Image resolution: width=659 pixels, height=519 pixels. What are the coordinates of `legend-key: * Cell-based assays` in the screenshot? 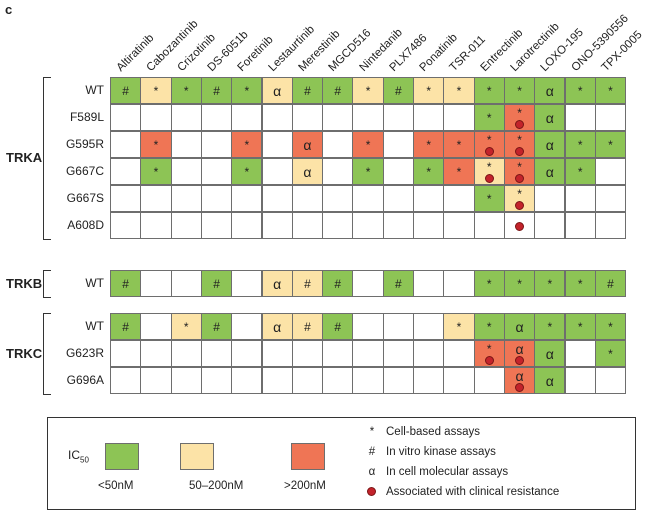 It's located at (422, 432).